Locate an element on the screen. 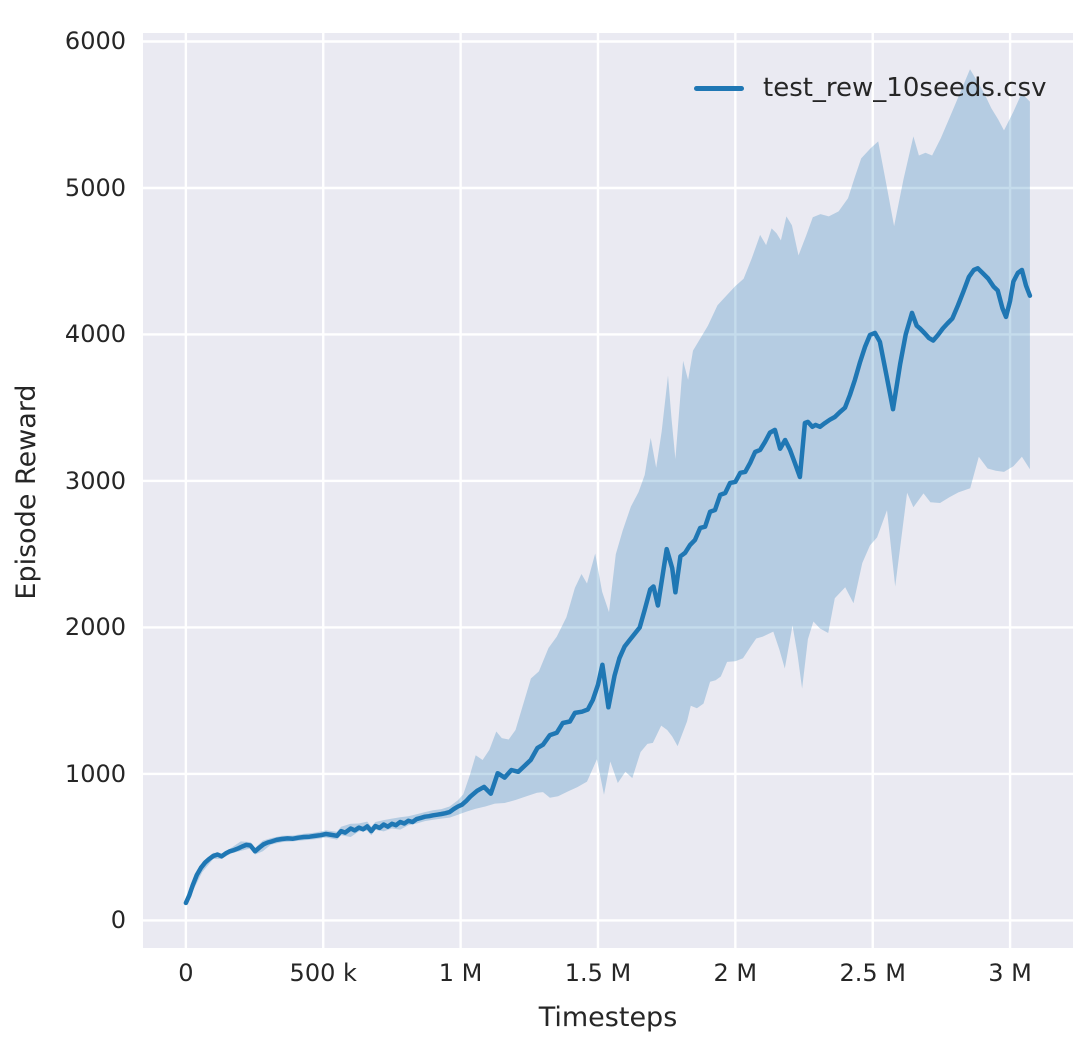  y-tick-label-2: 2000 is located at coordinates (95, 627).